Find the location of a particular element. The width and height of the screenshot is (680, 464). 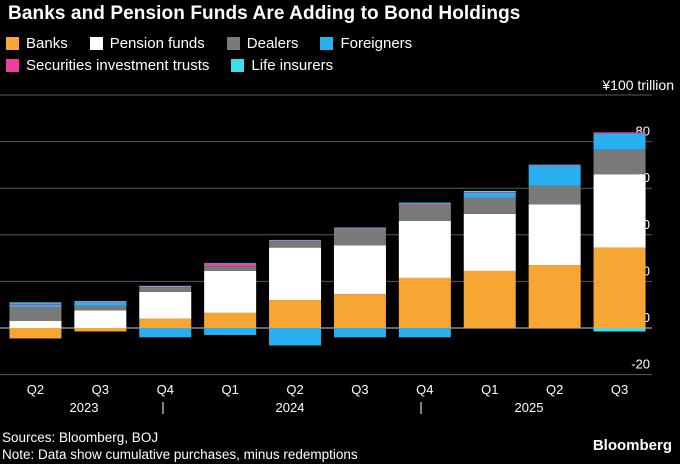

legend-swatch-life-insurers is located at coordinates (238, 65).